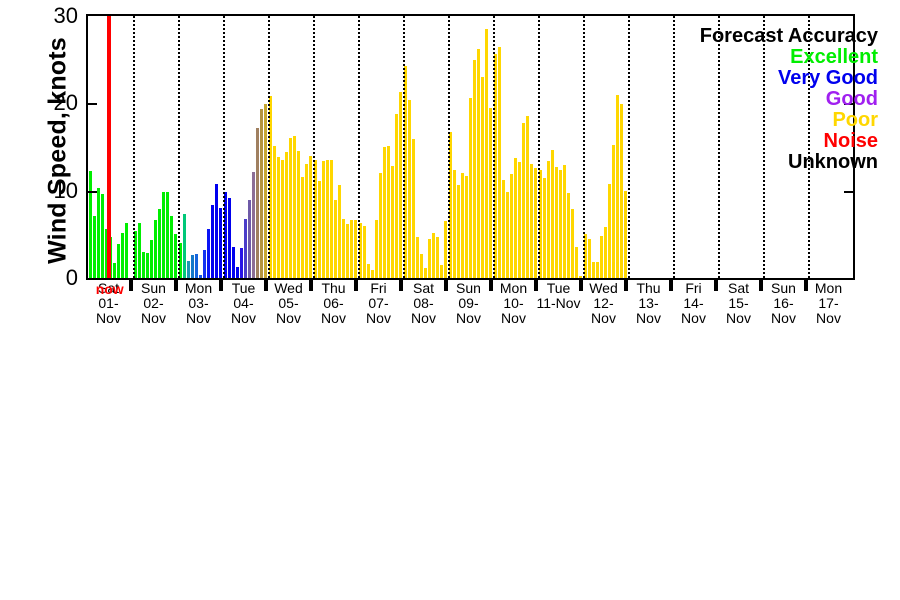 The height and width of the screenshot is (600, 900). I want to click on x-axis-dow: Fri, so click(693, 288).